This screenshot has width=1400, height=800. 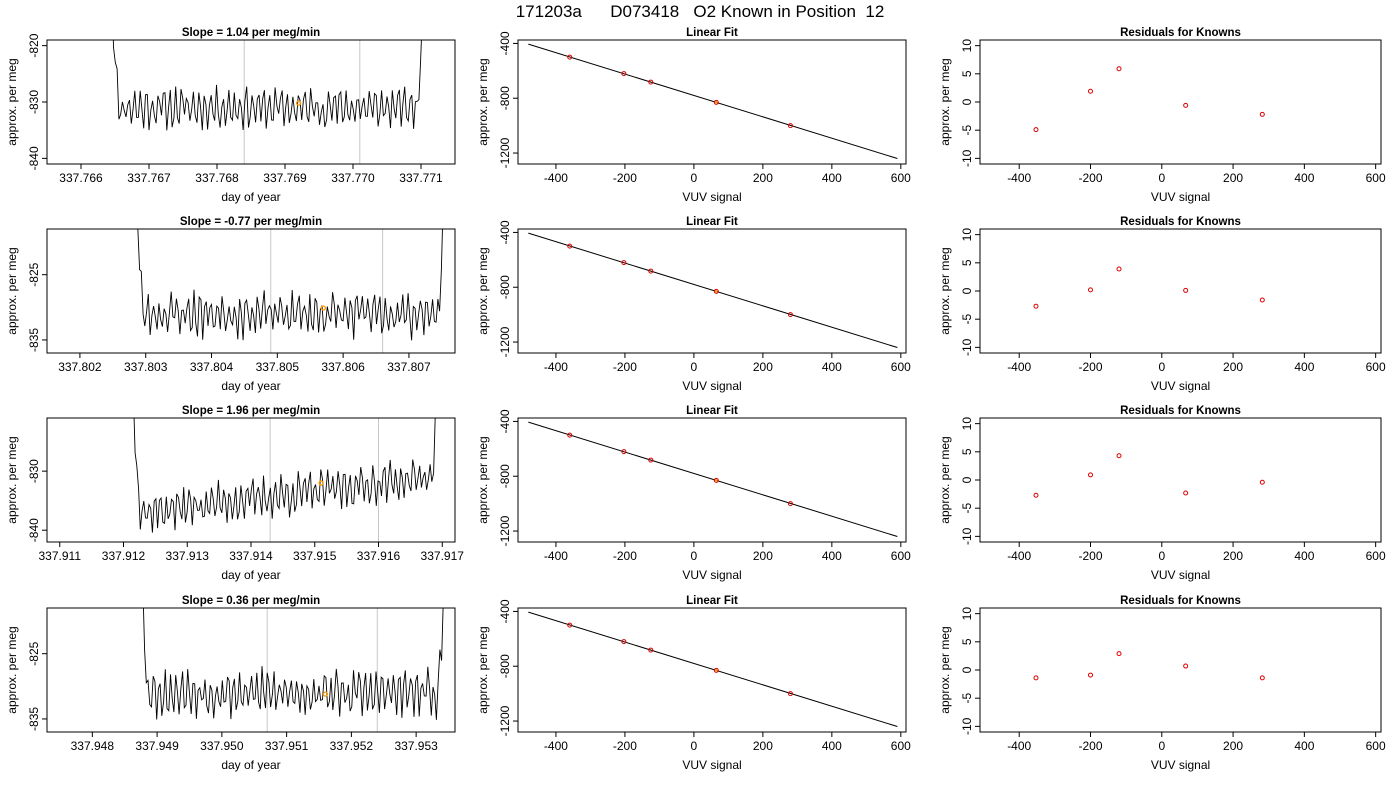 What do you see at coordinates (352, 746) in the screenshot?
I see `x-tick-label: 337.952` at bounding box center [352, 746].